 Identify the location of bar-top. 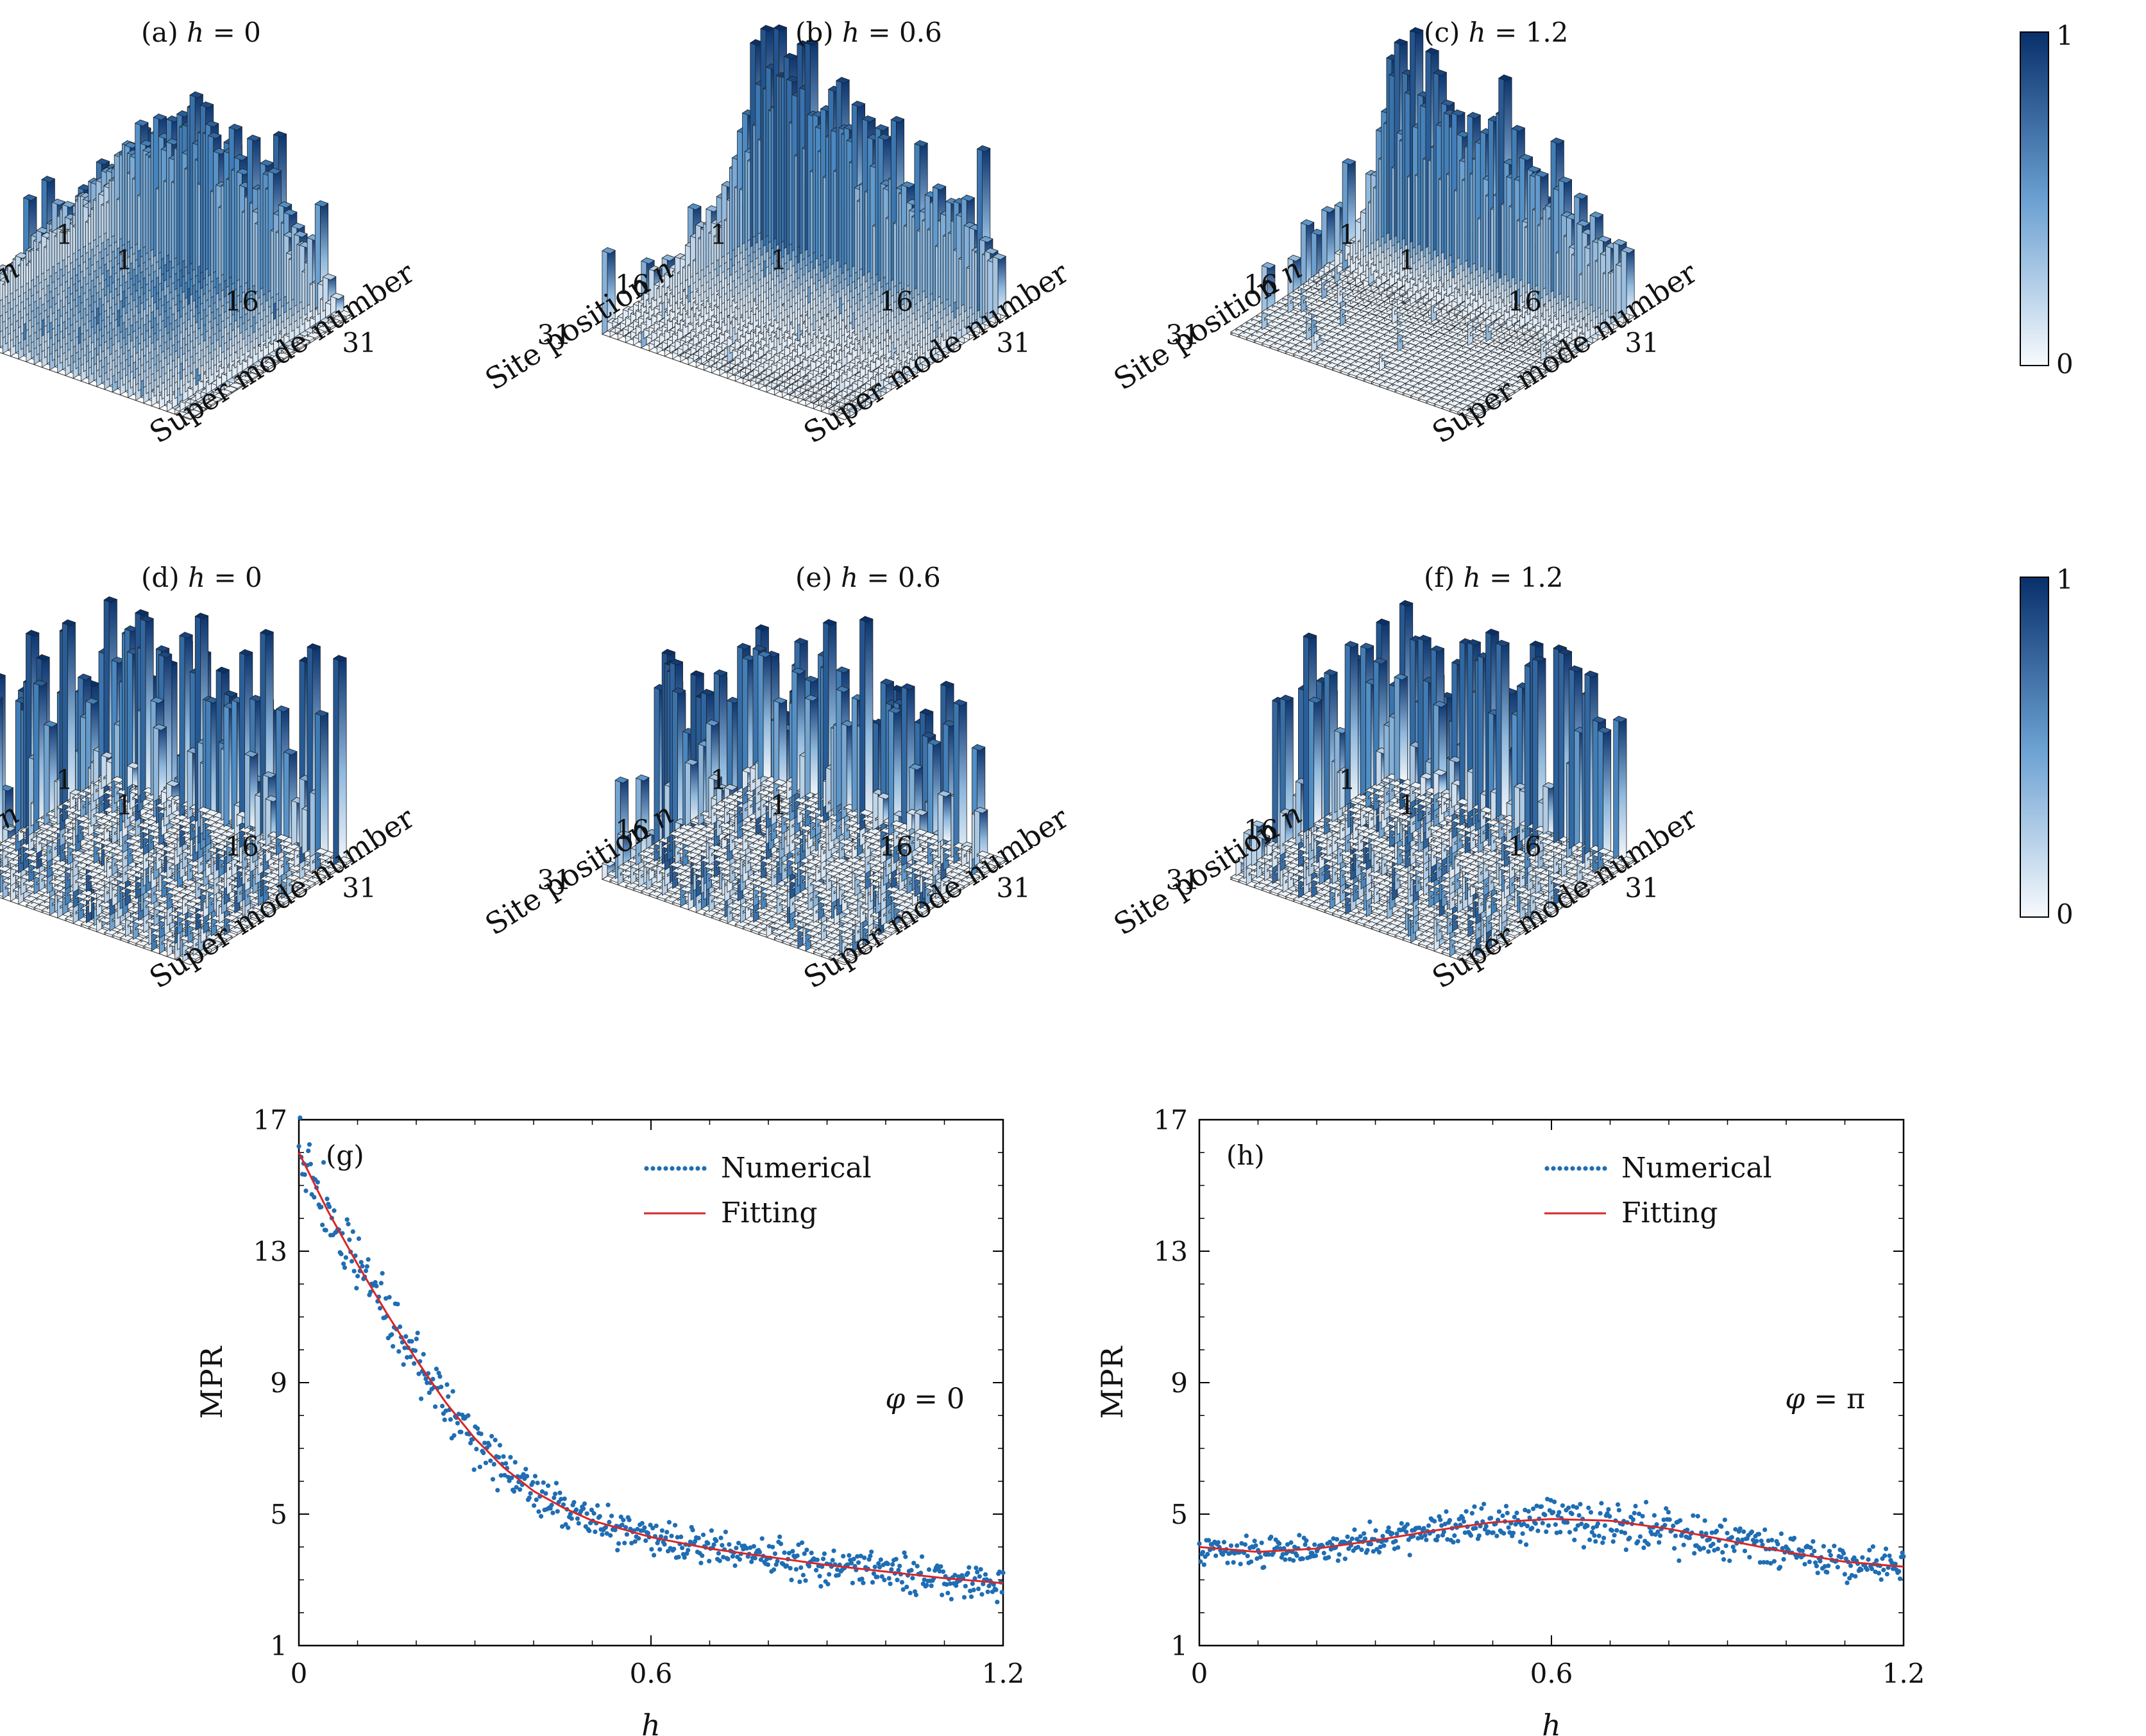
(29, 198).